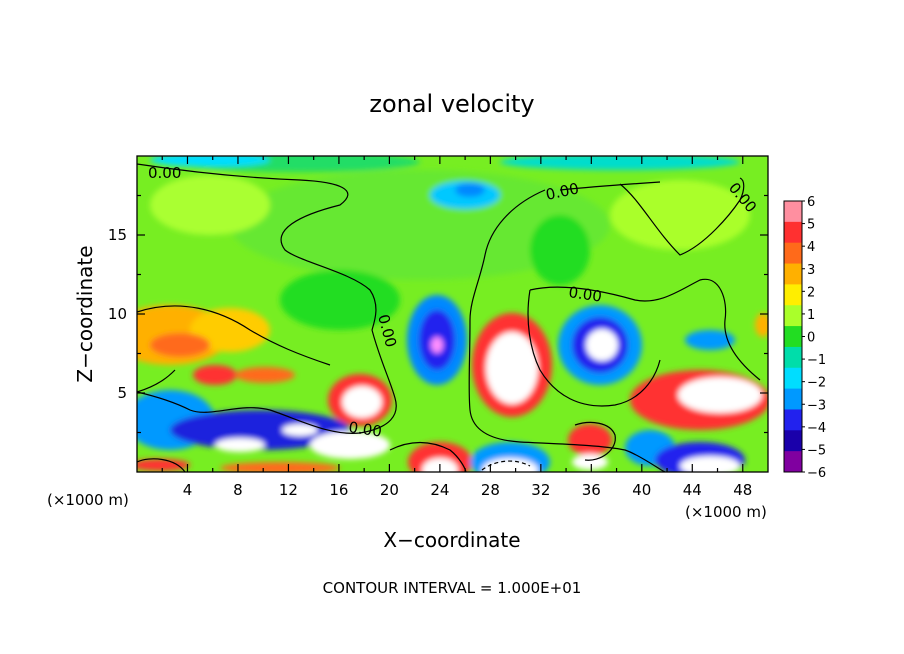 This screenshot has height=654, width=904. Describe the element at coordinates (389, 490) in the screenshot. I see `x-tick-label: 20` at that location.